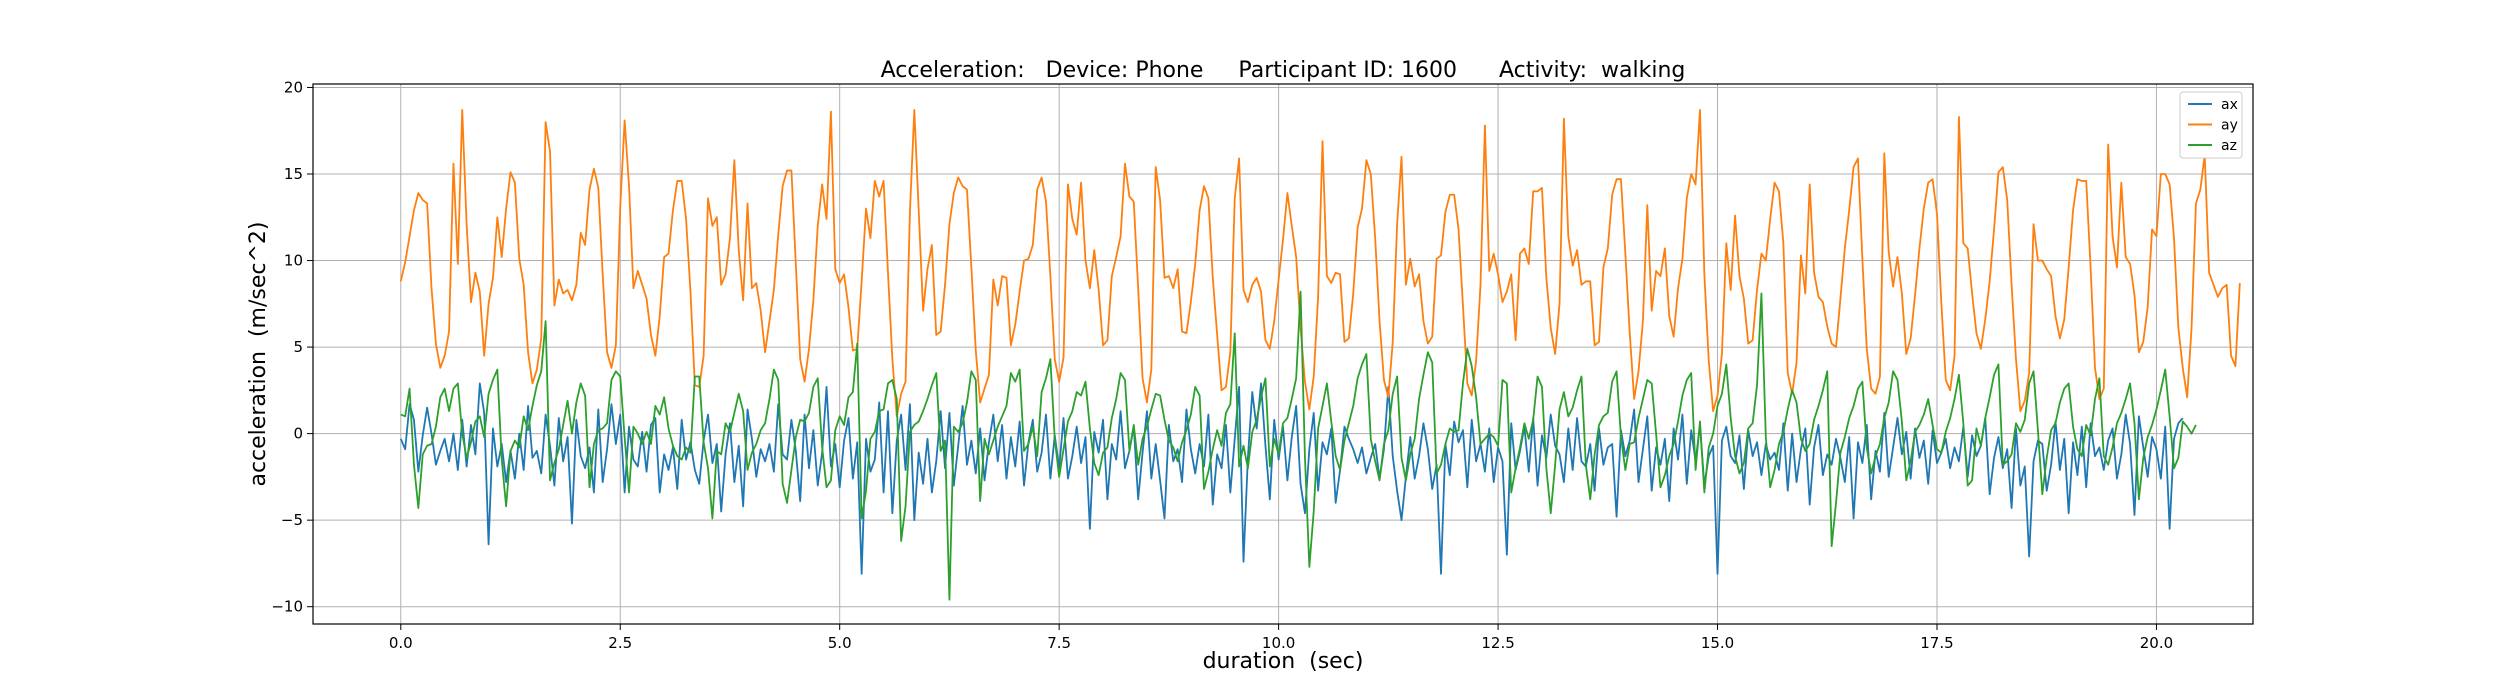 The height and width of the screenshot is (700, 2500). What do you see at coordinates (1936, 643) in the screenshot?
I see `x-tick-label: 17.5` at bounding box center [1936, 643].